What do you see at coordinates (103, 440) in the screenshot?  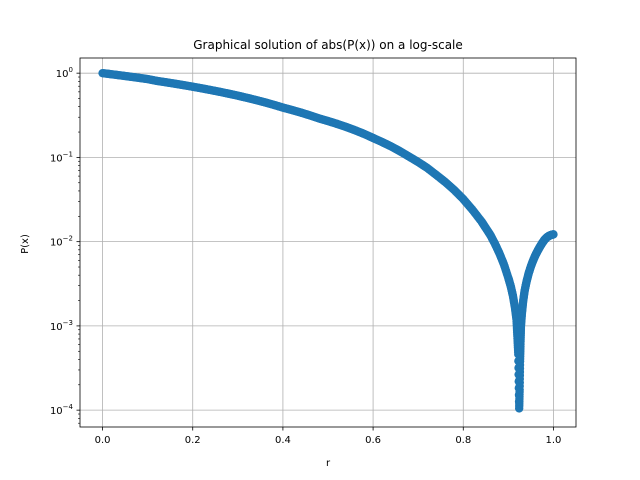 I see `x-tick-label: 0.0` at bounding box center [103, 440].